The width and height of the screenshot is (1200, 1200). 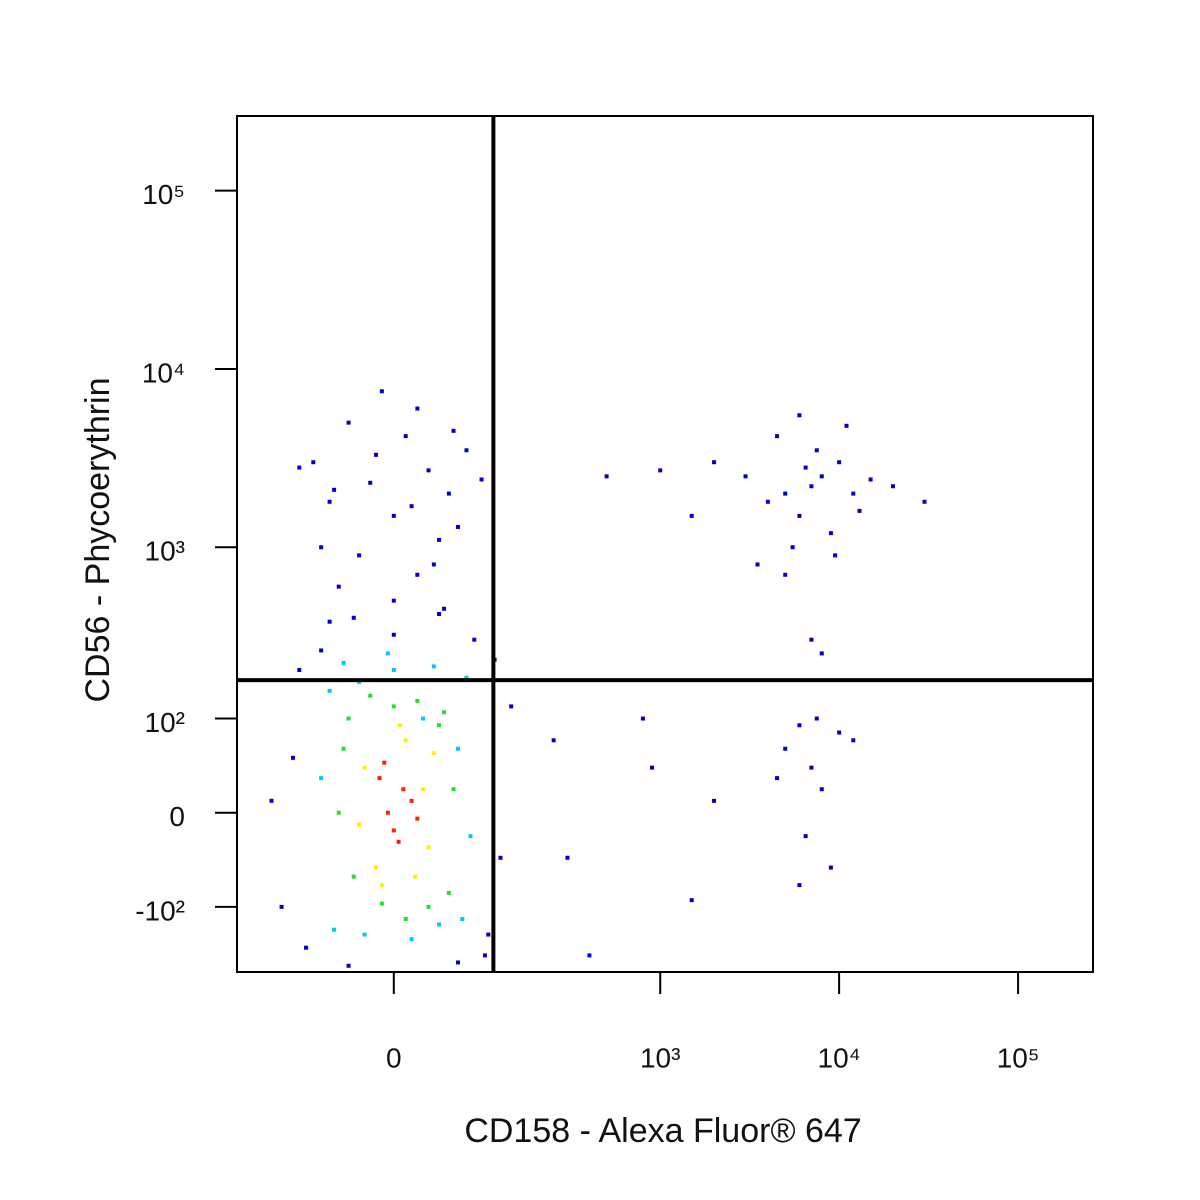 What do you see at coordinates (163, 194) in the screenshot?
I see `y-tick-label: 10⁵` at bounding box center [163, 194].